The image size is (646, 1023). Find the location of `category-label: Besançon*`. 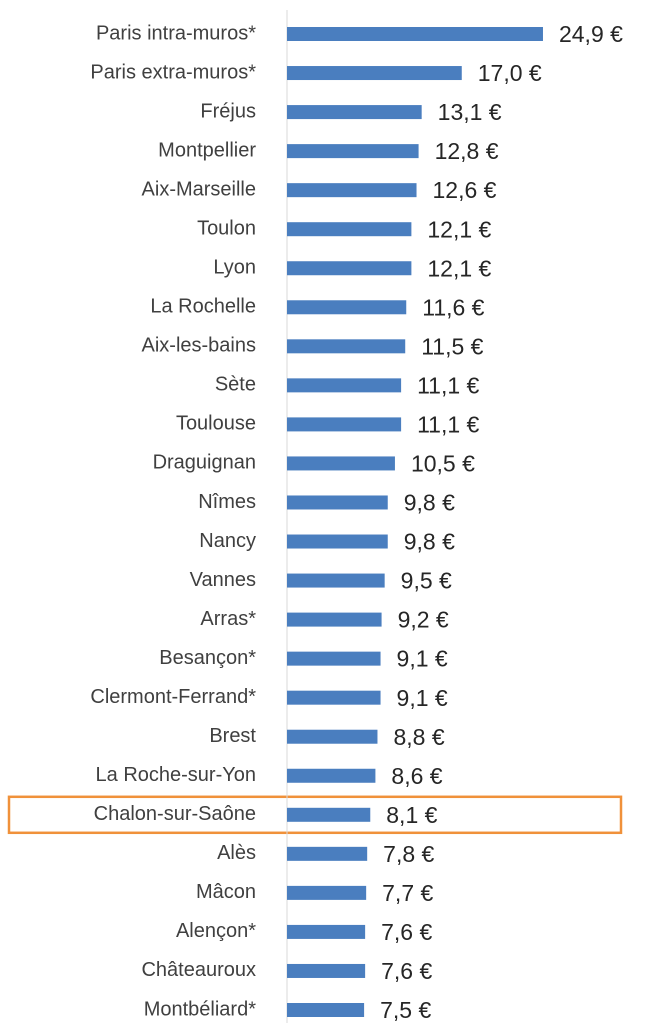

category-label: Besançon* is located at coordinates (207, 658).